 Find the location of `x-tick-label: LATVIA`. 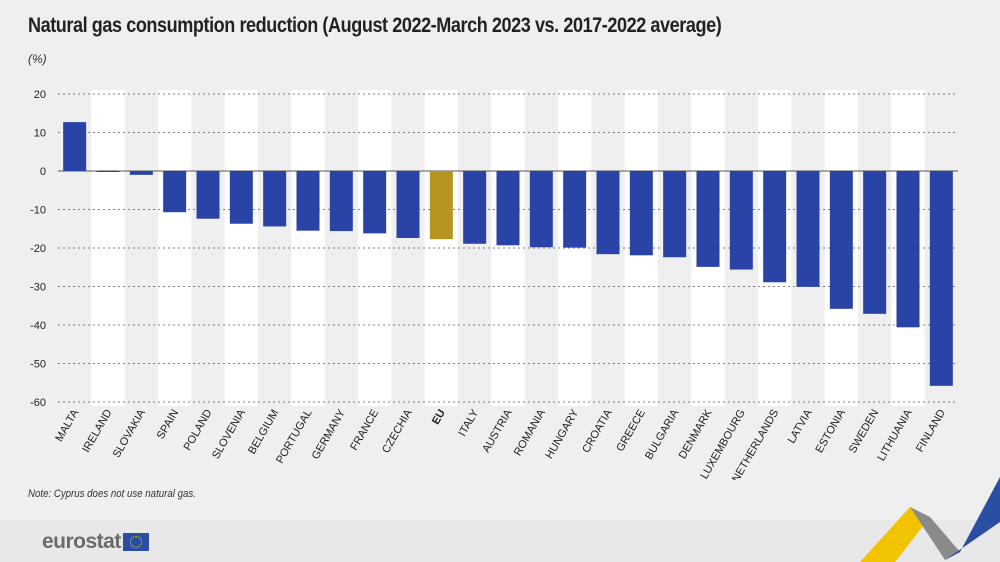

x-tick-label: LATVIA is located at coordinates (800, 426).